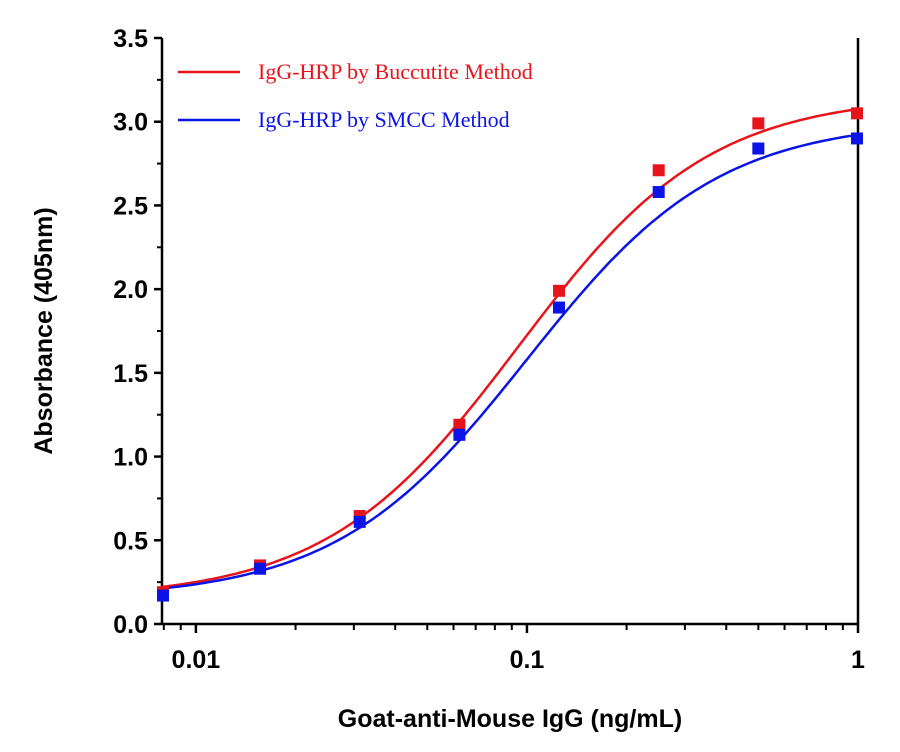 The height and width of the screenshot is (752, 900). Describe the element at coordinates (130, 206) in the screenshot. I see `y-tick-label: 2.5` at that location.